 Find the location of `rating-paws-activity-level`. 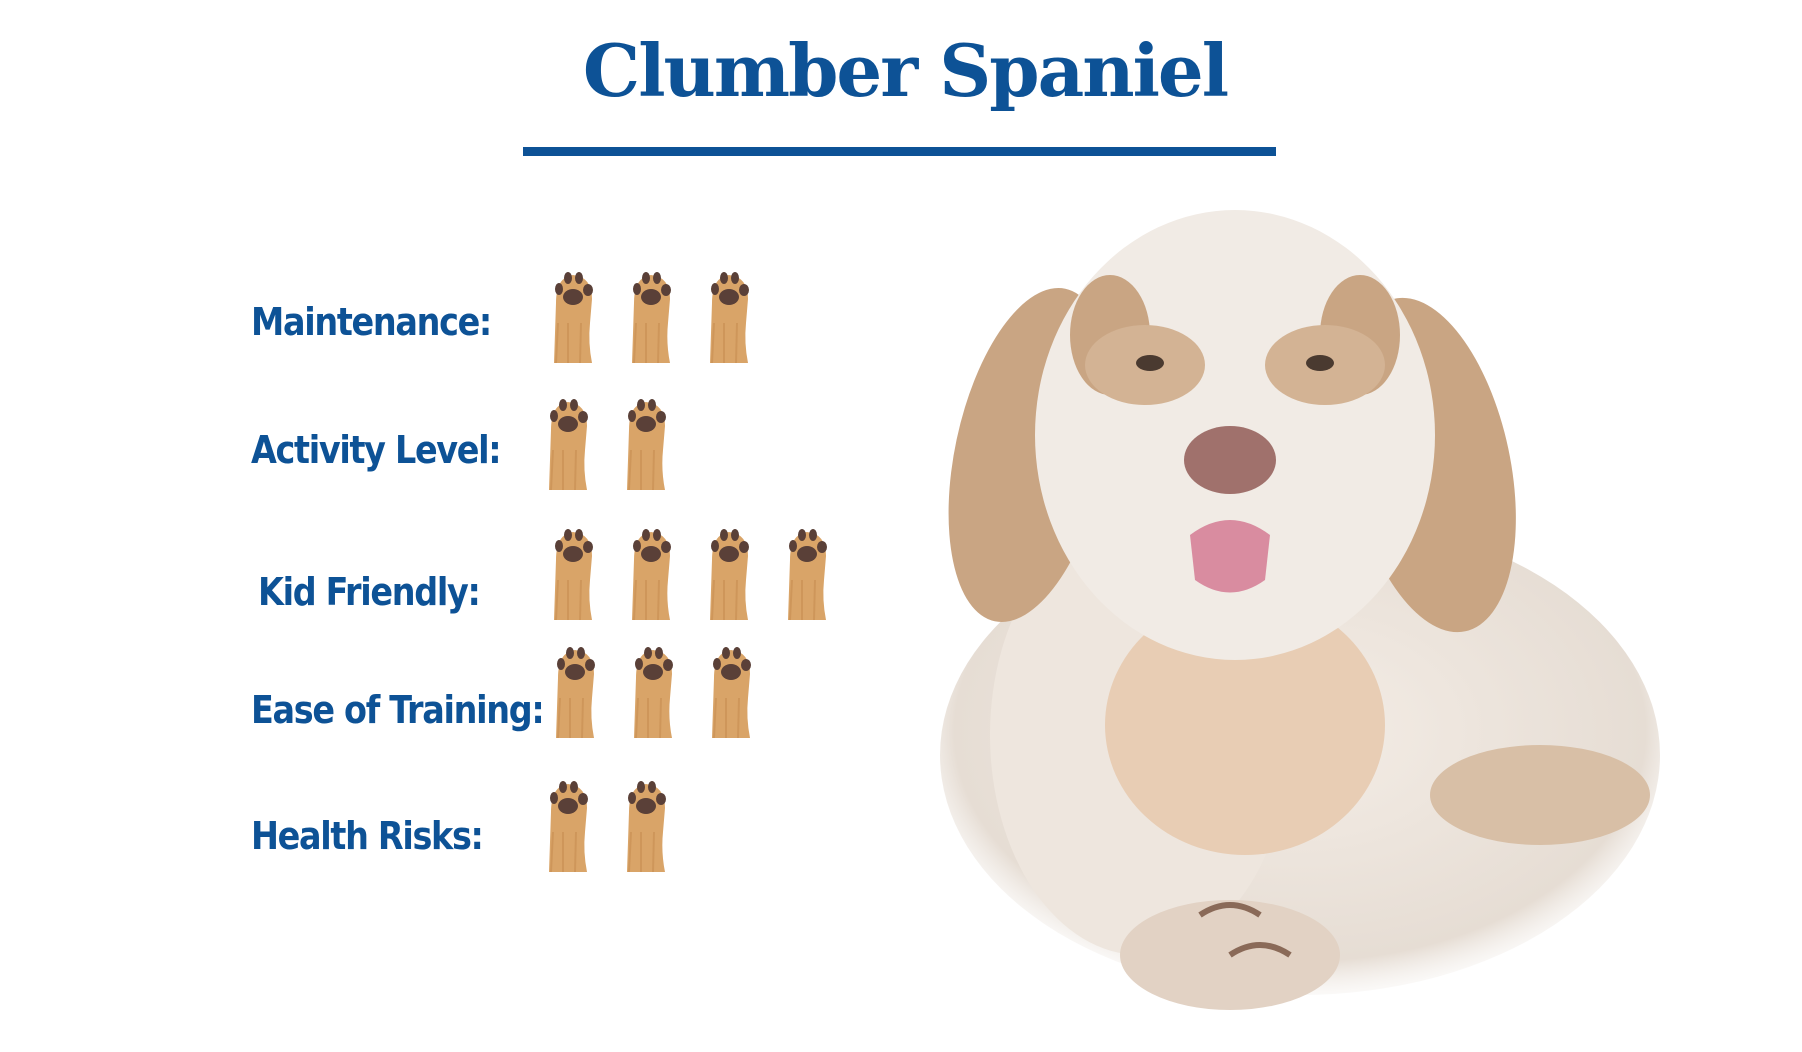

rating-paws-activity-level is located at coordinates (607, 440).